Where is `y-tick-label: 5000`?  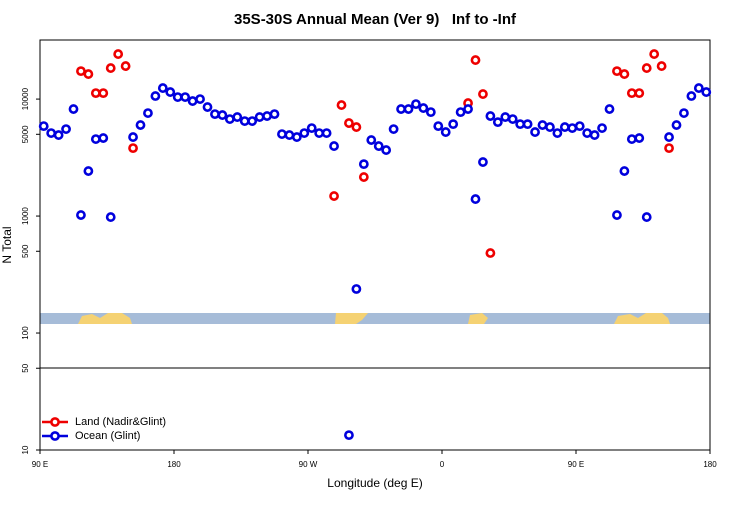
y-tick-label: 5000 is located at coordinates (25, 134).